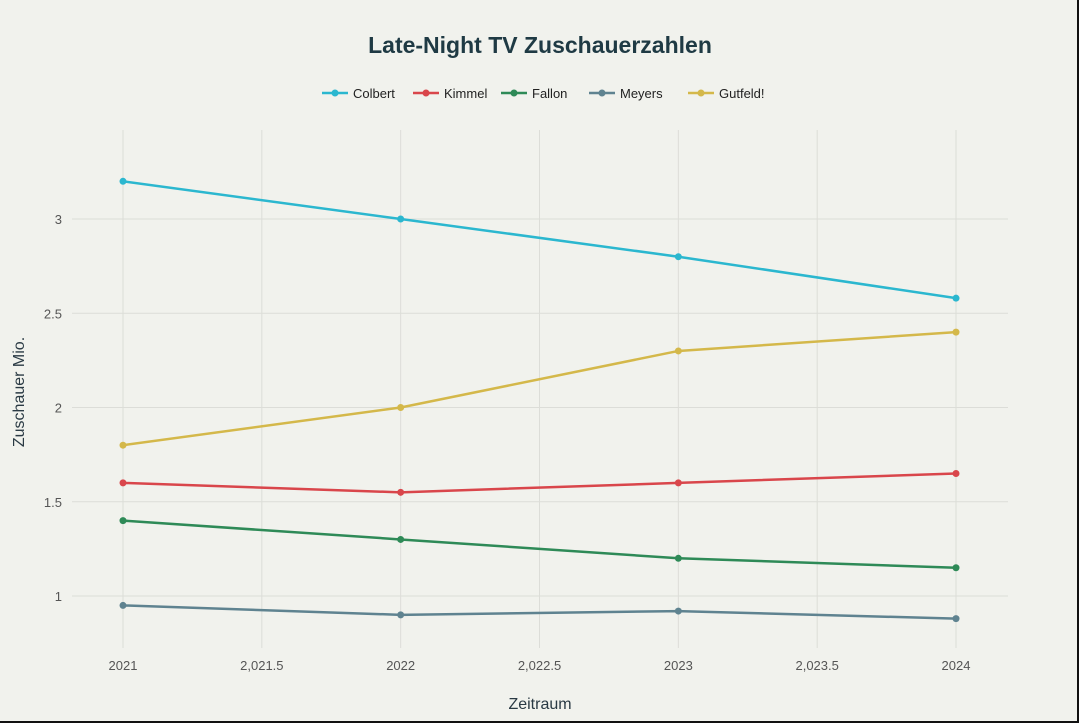  What do you see at coordinates (539, 665) in the screenshot?
I see `x-tick-label: 2,022.5` at bounding box center [539, 665].